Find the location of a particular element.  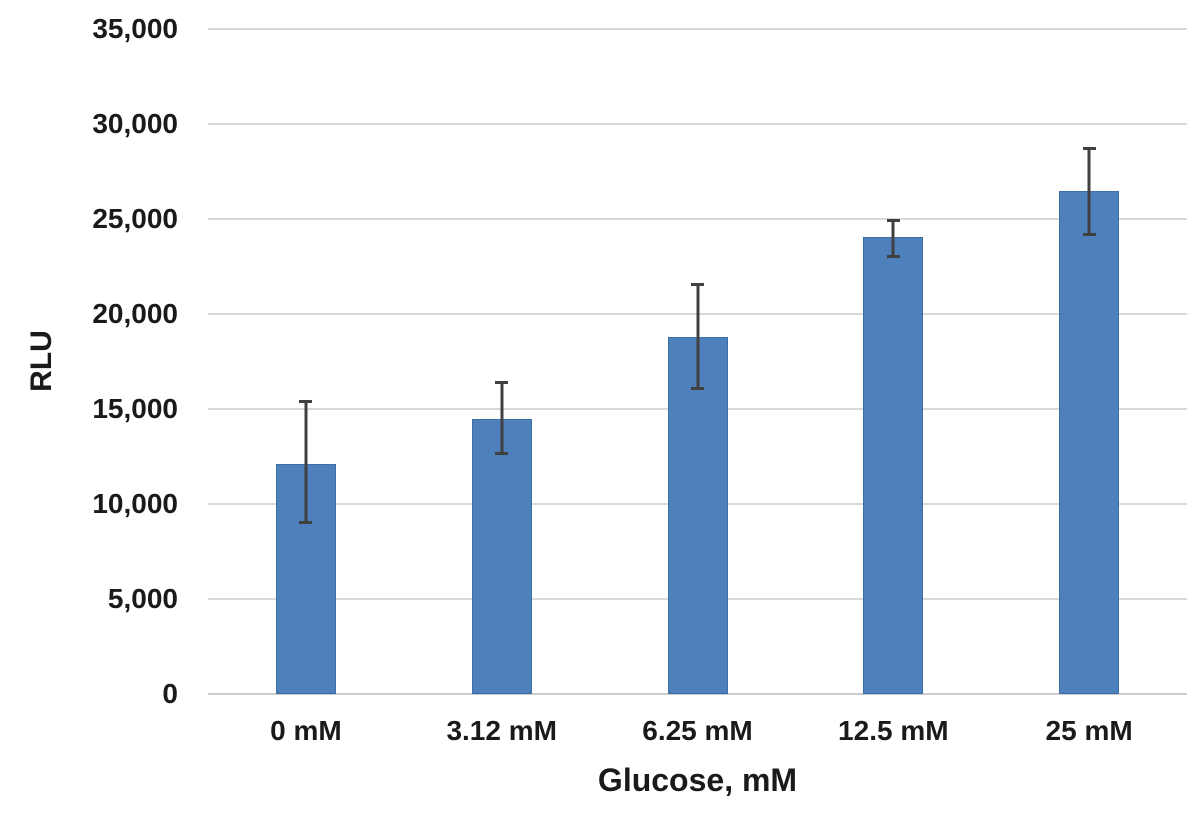

y-tick-label: 25,000 is located at coordinates (135, 218).